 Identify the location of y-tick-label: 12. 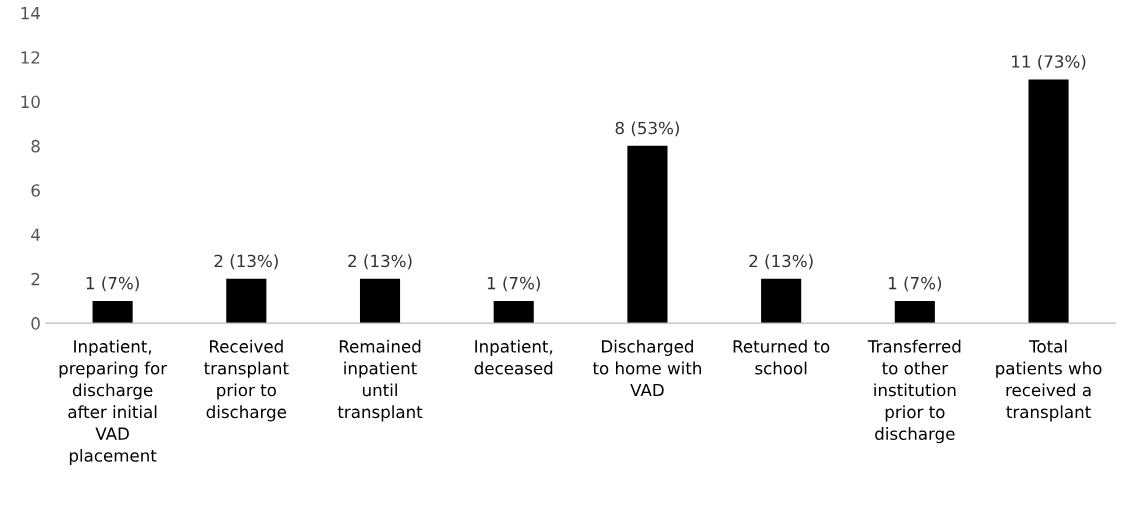
(30, 57).